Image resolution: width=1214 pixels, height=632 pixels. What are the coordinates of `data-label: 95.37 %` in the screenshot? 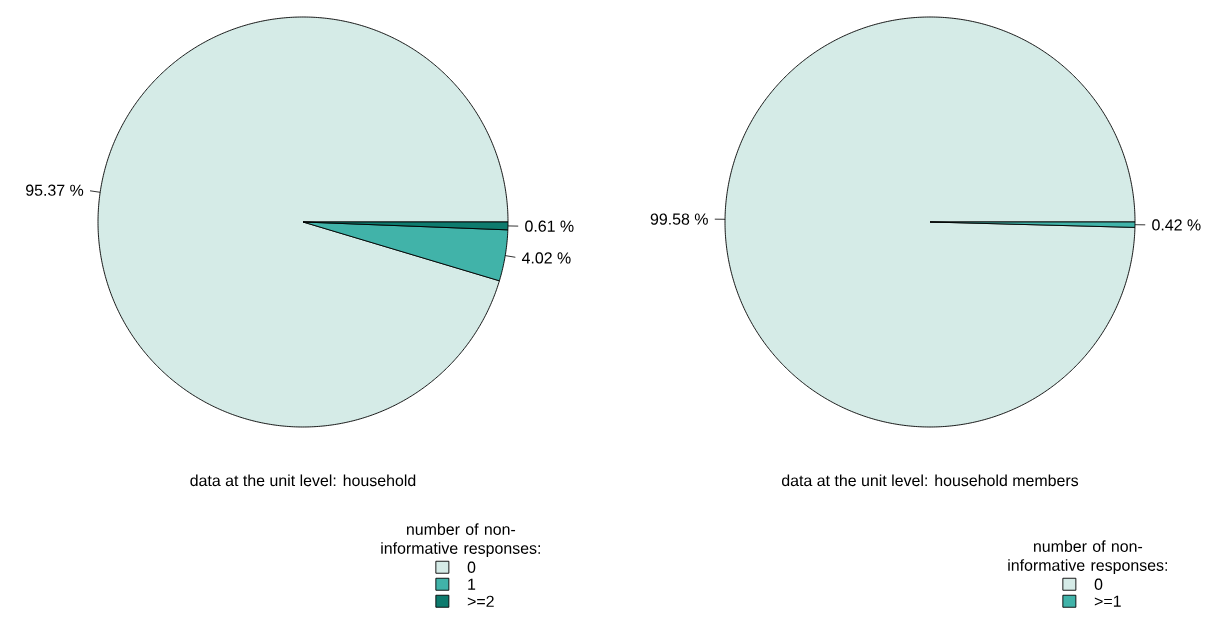 It's located at (55, 190).